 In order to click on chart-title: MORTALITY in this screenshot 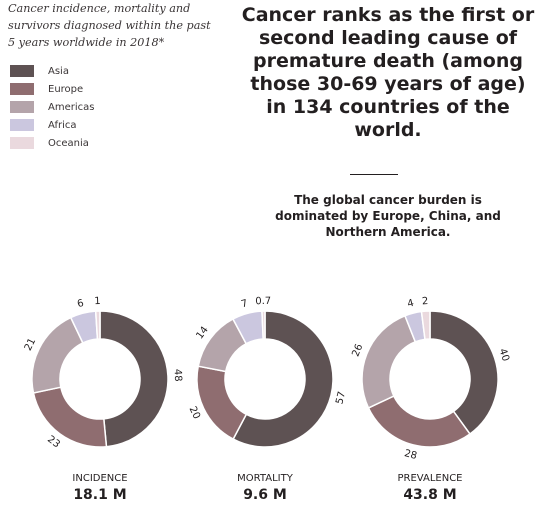, I will do `click(265, 478)`.